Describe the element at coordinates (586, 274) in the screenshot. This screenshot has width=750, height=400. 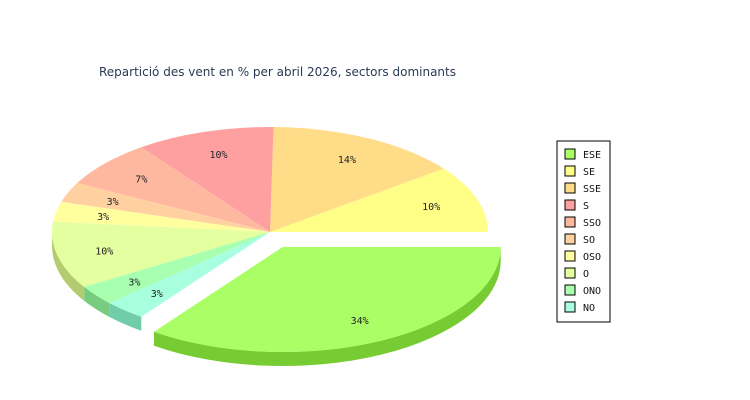
I see `legend-label-o: O` at that location.